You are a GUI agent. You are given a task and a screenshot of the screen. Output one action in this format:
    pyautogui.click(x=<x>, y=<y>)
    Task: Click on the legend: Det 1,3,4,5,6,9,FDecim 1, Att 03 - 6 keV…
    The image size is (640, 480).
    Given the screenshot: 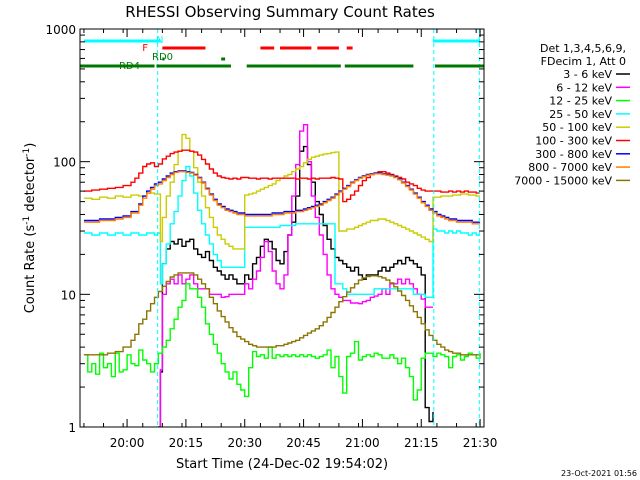 What is the action you would take?
    pyautogui.click(x=572, y=114)
    